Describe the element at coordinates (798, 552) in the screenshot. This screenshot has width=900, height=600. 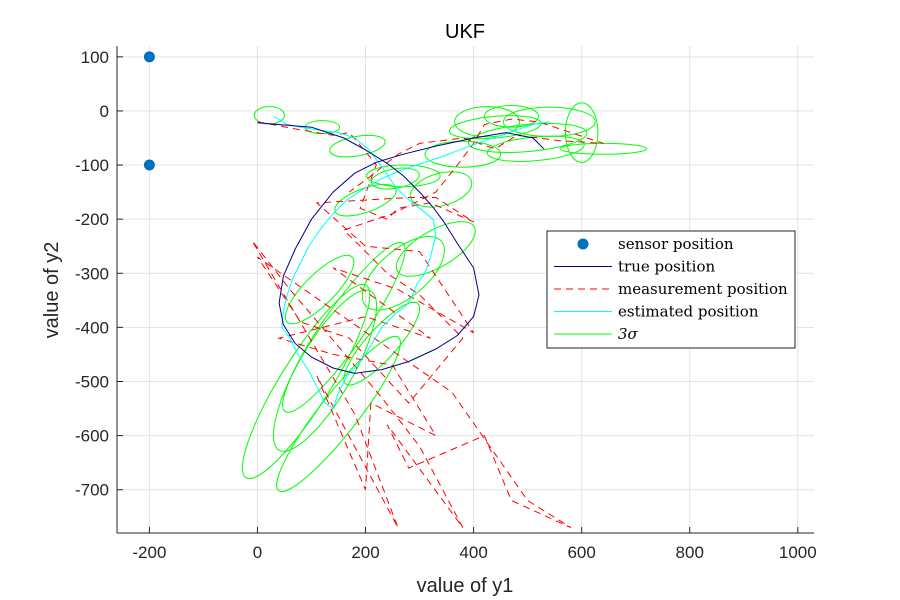
I see `x-tick-label: 1000` at that location.